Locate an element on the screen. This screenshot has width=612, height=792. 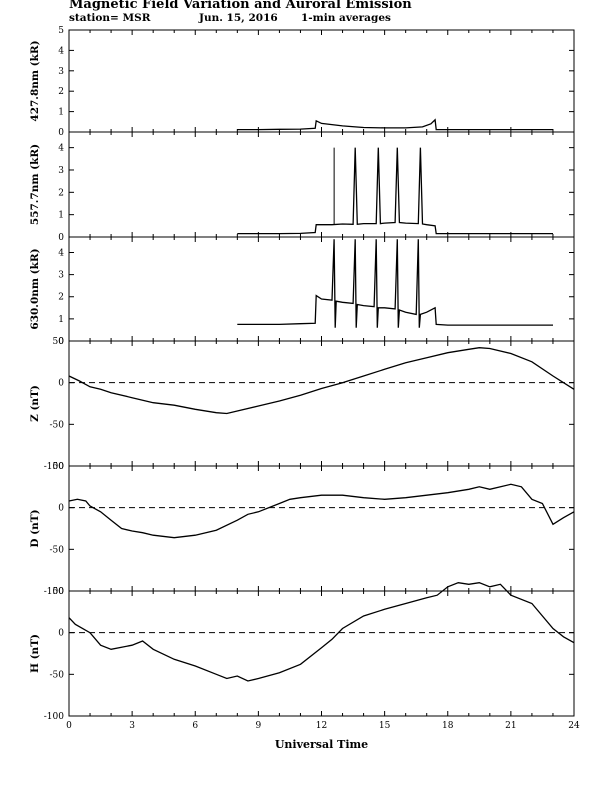
y-axis-label: H (nT) is located at coordinates (35, 653).